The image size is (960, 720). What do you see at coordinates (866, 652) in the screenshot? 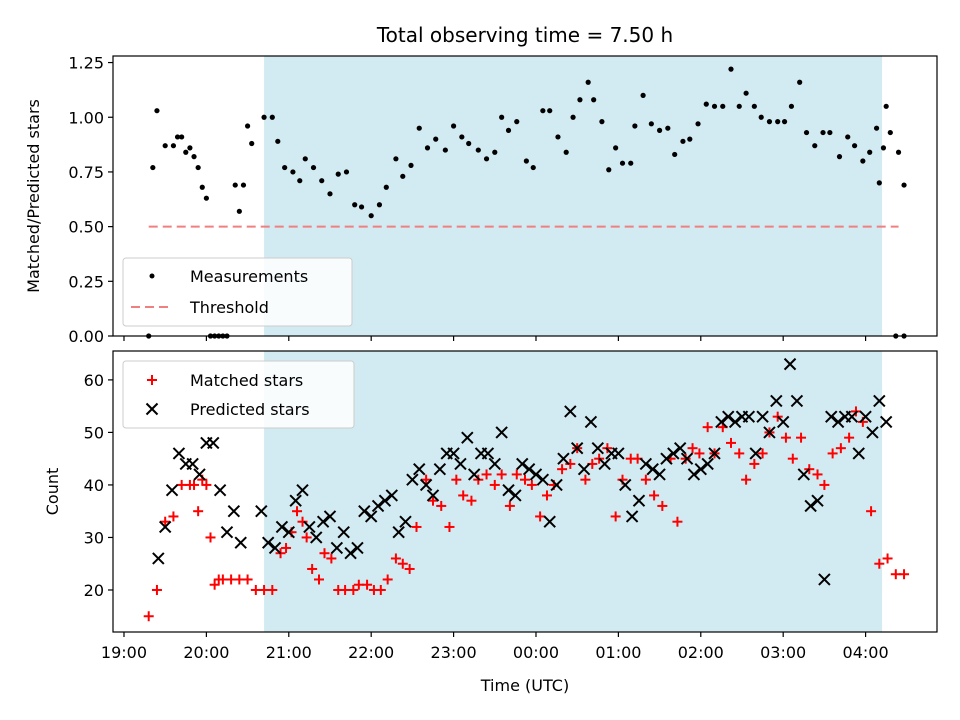
I see `x-tick-label: 04:00` at bounding box center [866, 652].